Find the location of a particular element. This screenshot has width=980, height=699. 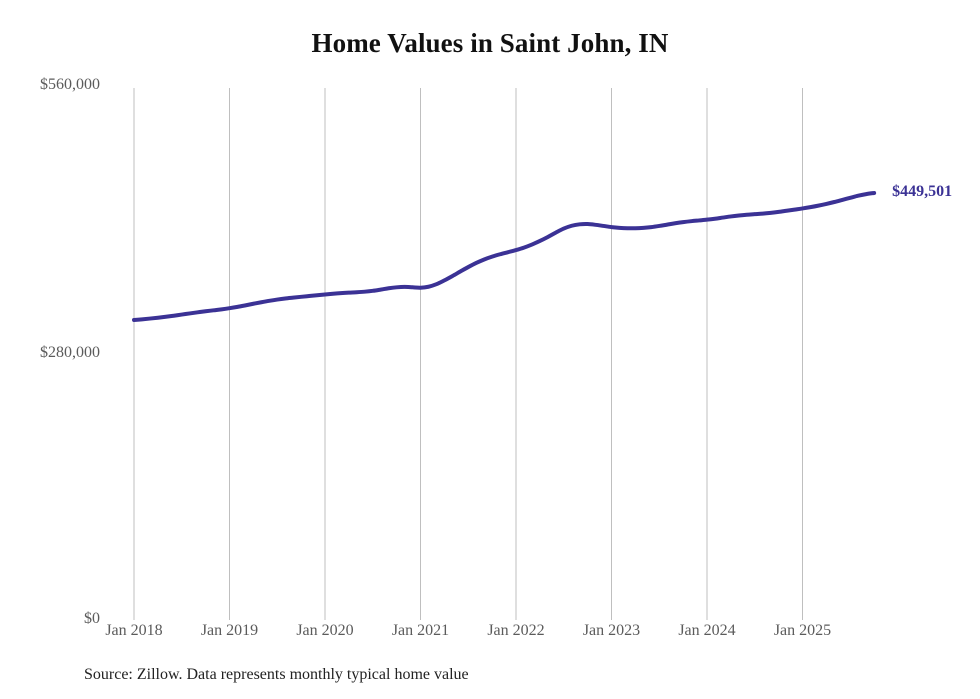

end-value-label: $449,501 is located at coordinates (922, 191).